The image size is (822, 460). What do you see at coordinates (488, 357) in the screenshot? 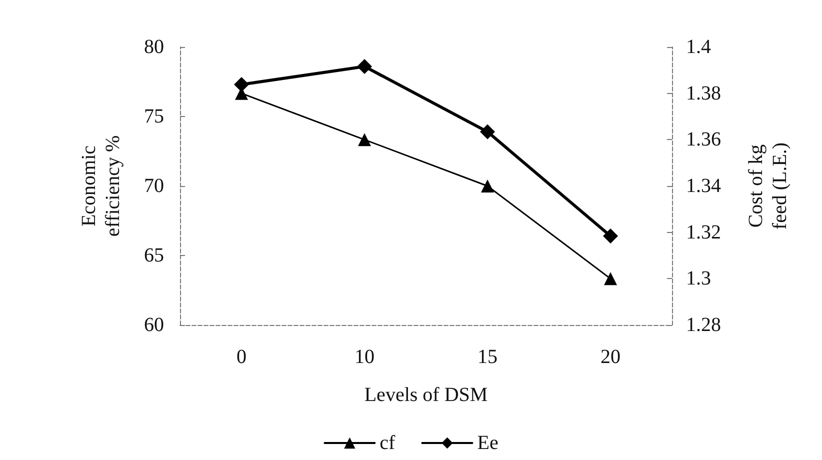
I see `x-tick-label: 15` at bounding box center [488, 357].